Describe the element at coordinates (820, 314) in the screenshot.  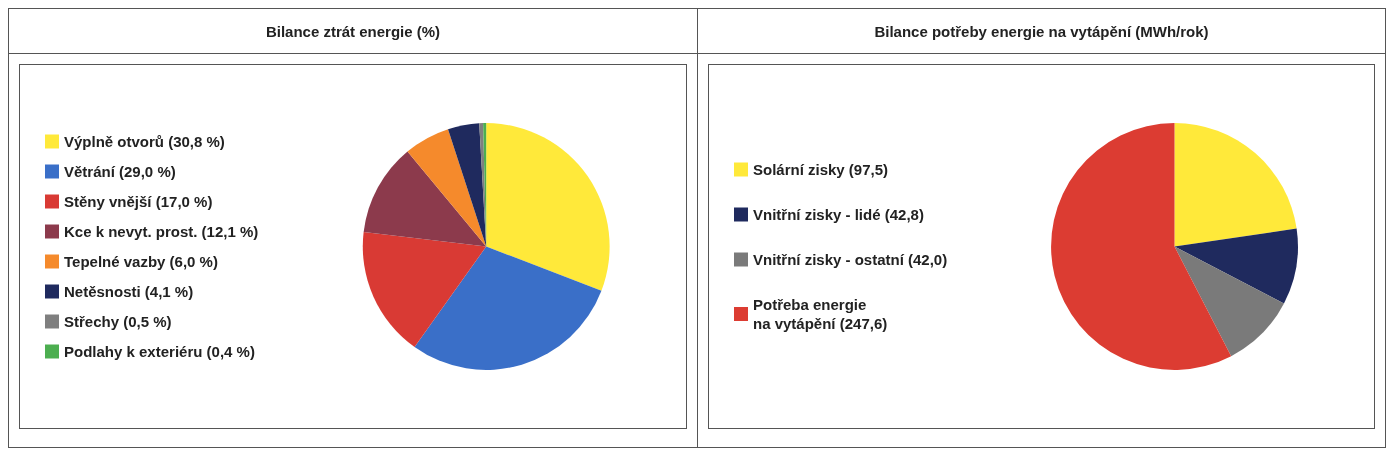
I see `legend-label: Potřeba energie na vytápění (247,6)` at that location.